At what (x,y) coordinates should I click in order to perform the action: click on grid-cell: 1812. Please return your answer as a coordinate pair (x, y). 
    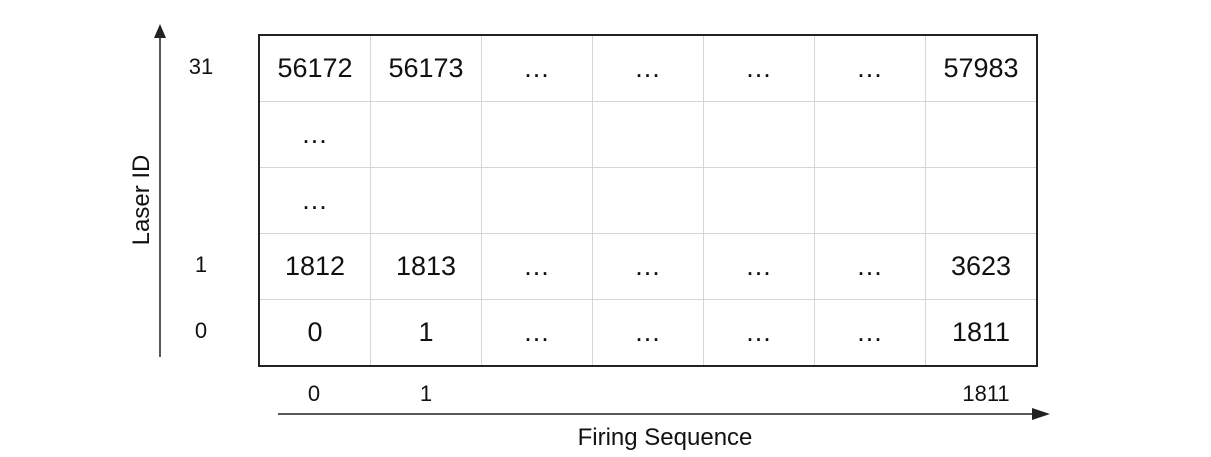
    Looking at the image, I should click on (314, 266).